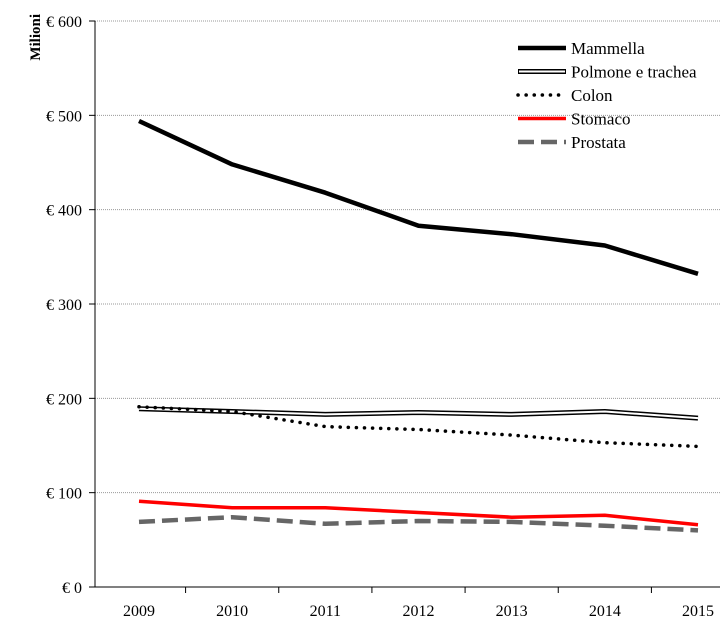  I want to click on legend-label: Colon, so click(592, 95).